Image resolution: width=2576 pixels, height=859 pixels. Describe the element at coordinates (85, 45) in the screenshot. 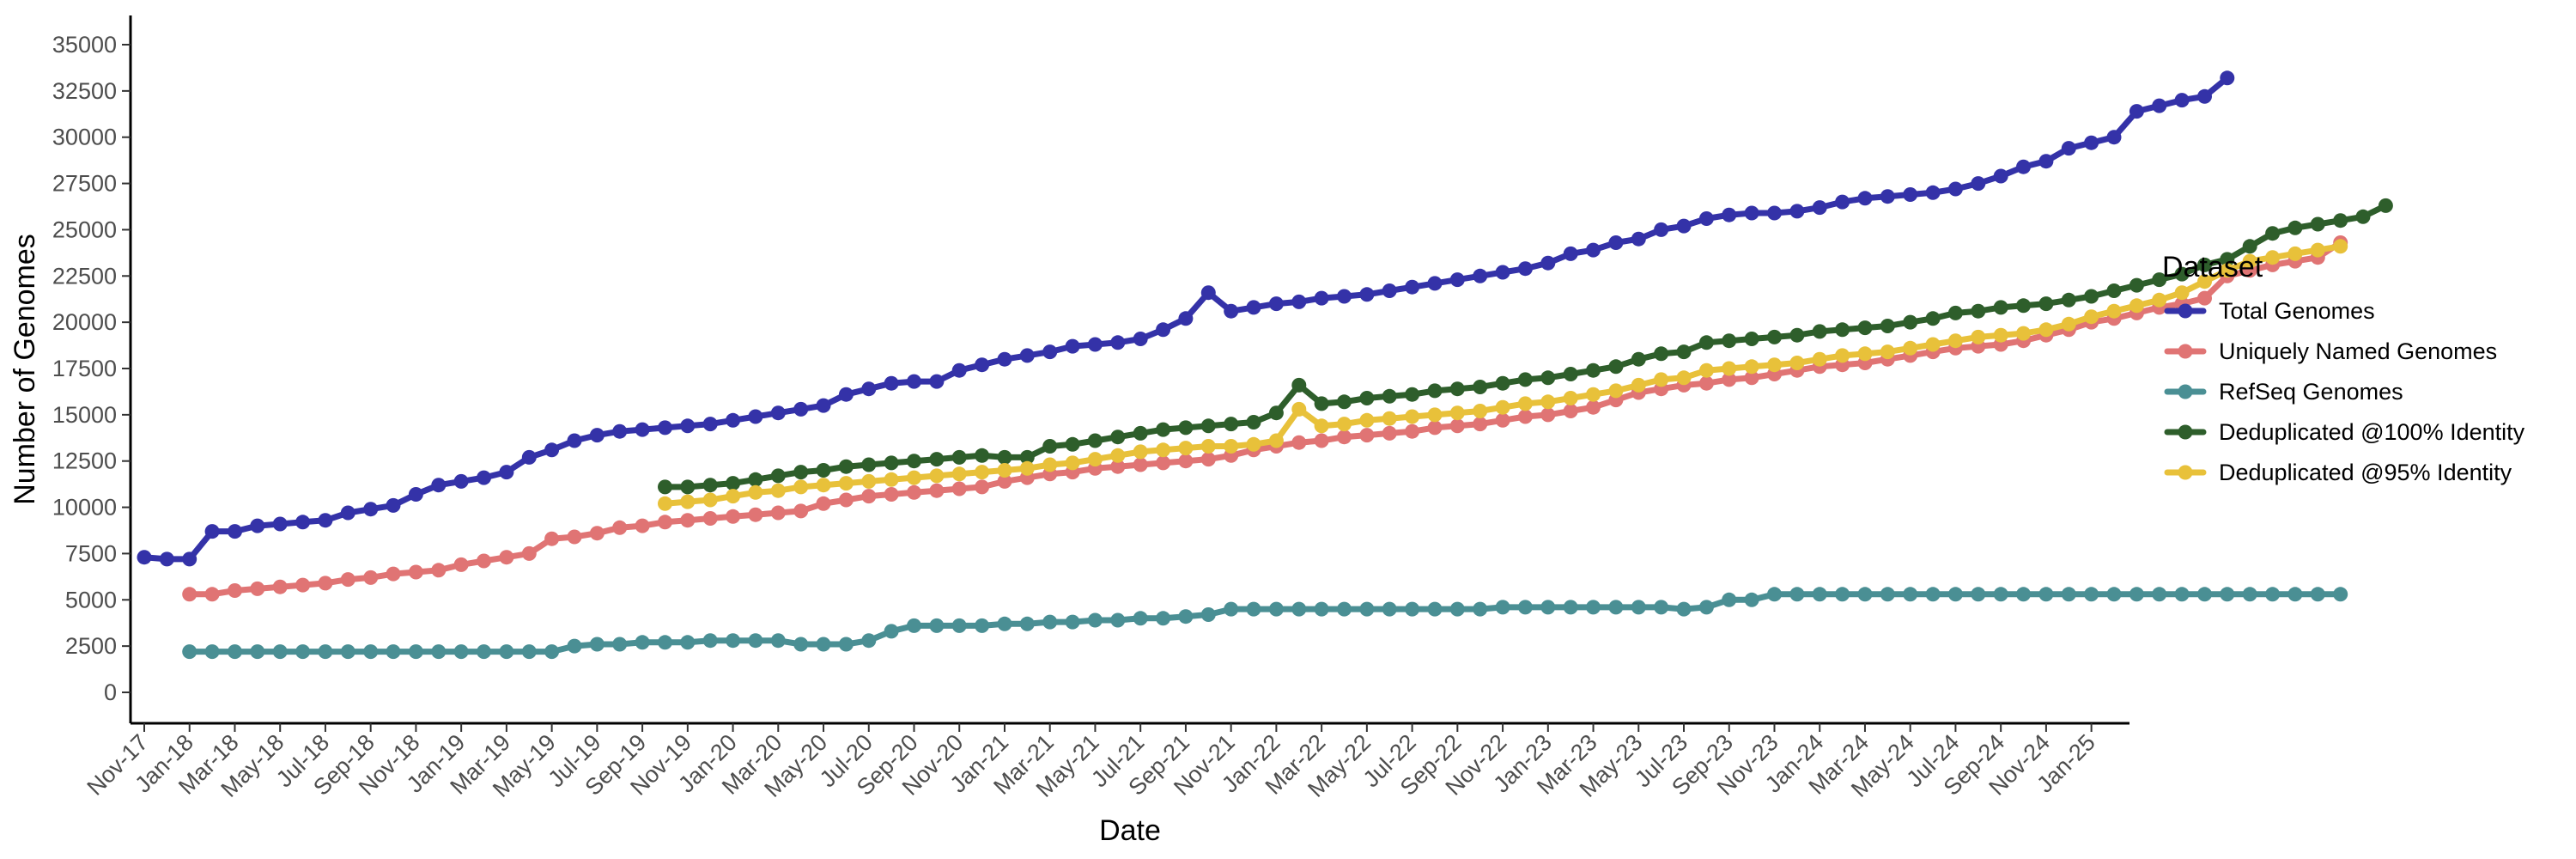

I see `y-tick-label: 35000` at that location.